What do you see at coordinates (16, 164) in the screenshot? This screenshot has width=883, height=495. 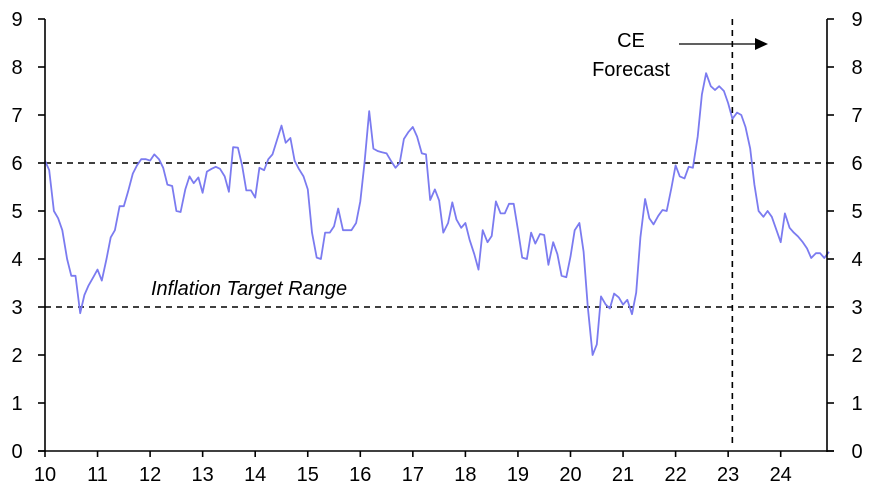 I see `y-tick-label-left: 6` at bounding box center [16, 164].